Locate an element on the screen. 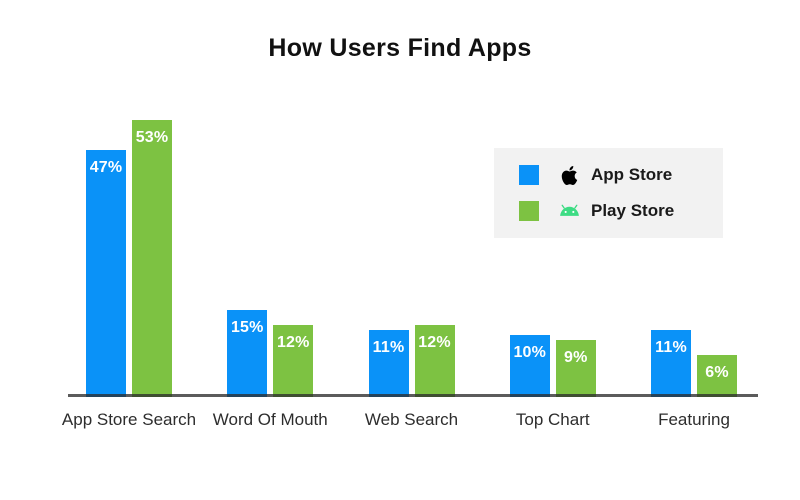 The image size is (800, 500). legend-label-app-store: App Store is located at coordinates (632, 174).